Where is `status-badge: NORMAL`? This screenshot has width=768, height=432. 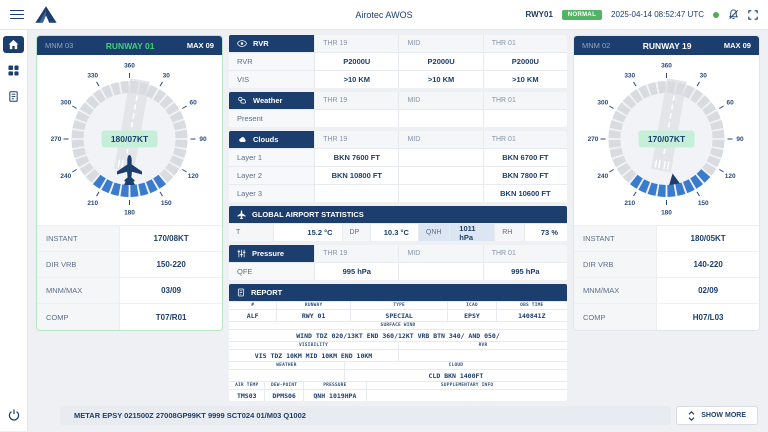
status-badge: NORMAL is located at coordinates (582, 14).